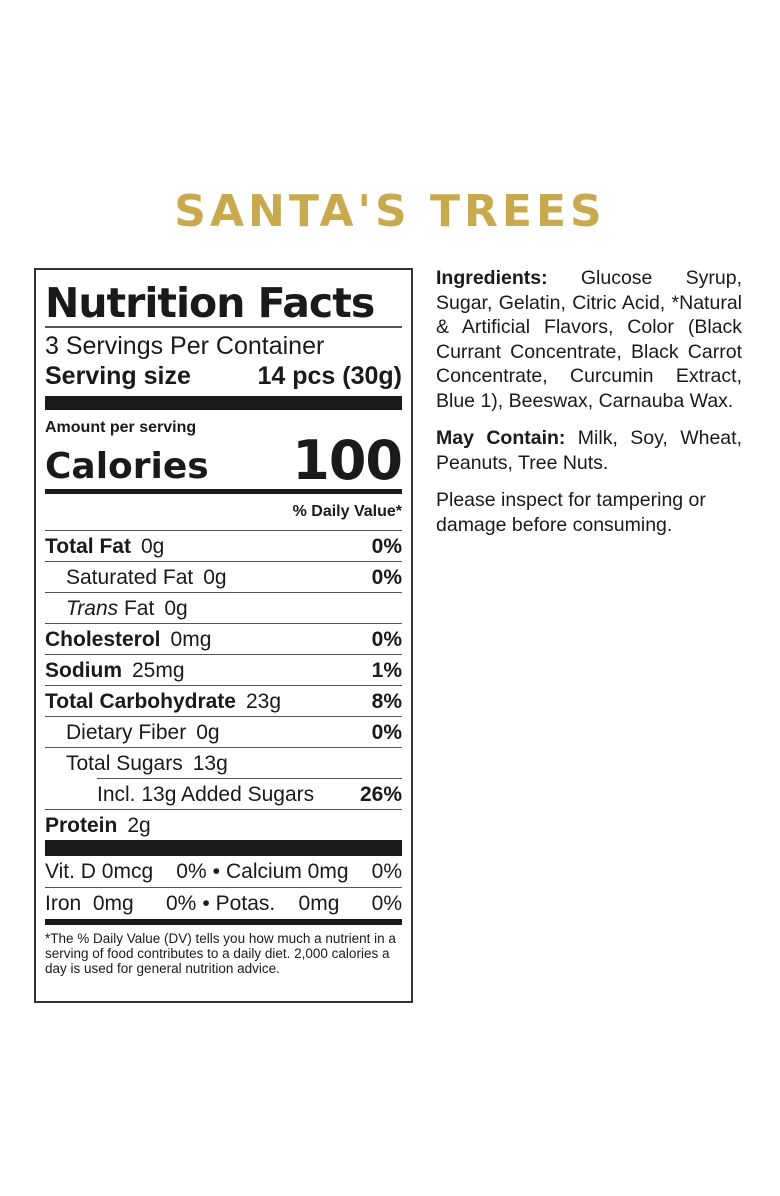  What do you see at coordinates (88, 546) in the screenshot?
I see `nutrient-name: Total Fat` at bounding box center [88, 546].